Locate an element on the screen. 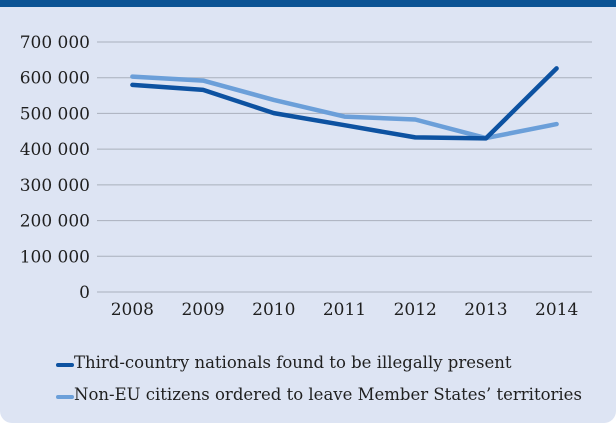 This screenshot has width=616, height=423. y-tick-label-6: 600 000 is located at coordinates (55, 79).